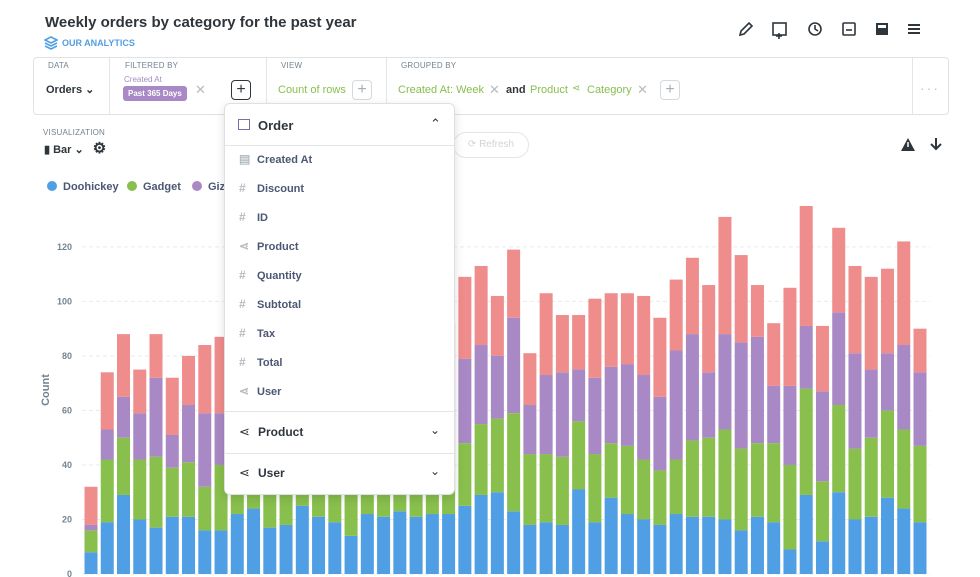 The width and height of the screenshot is (980, 577). Describe the element at coordinates (930, 88) in the screenshot. I see `more: ···` at that location.